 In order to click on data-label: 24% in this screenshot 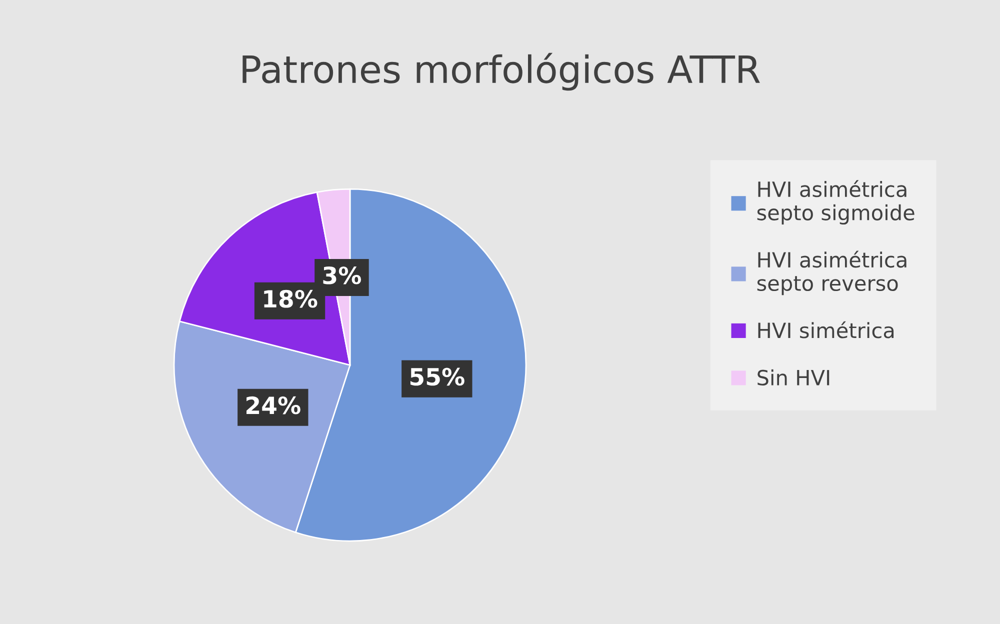, I will do `click(273, 405)`.